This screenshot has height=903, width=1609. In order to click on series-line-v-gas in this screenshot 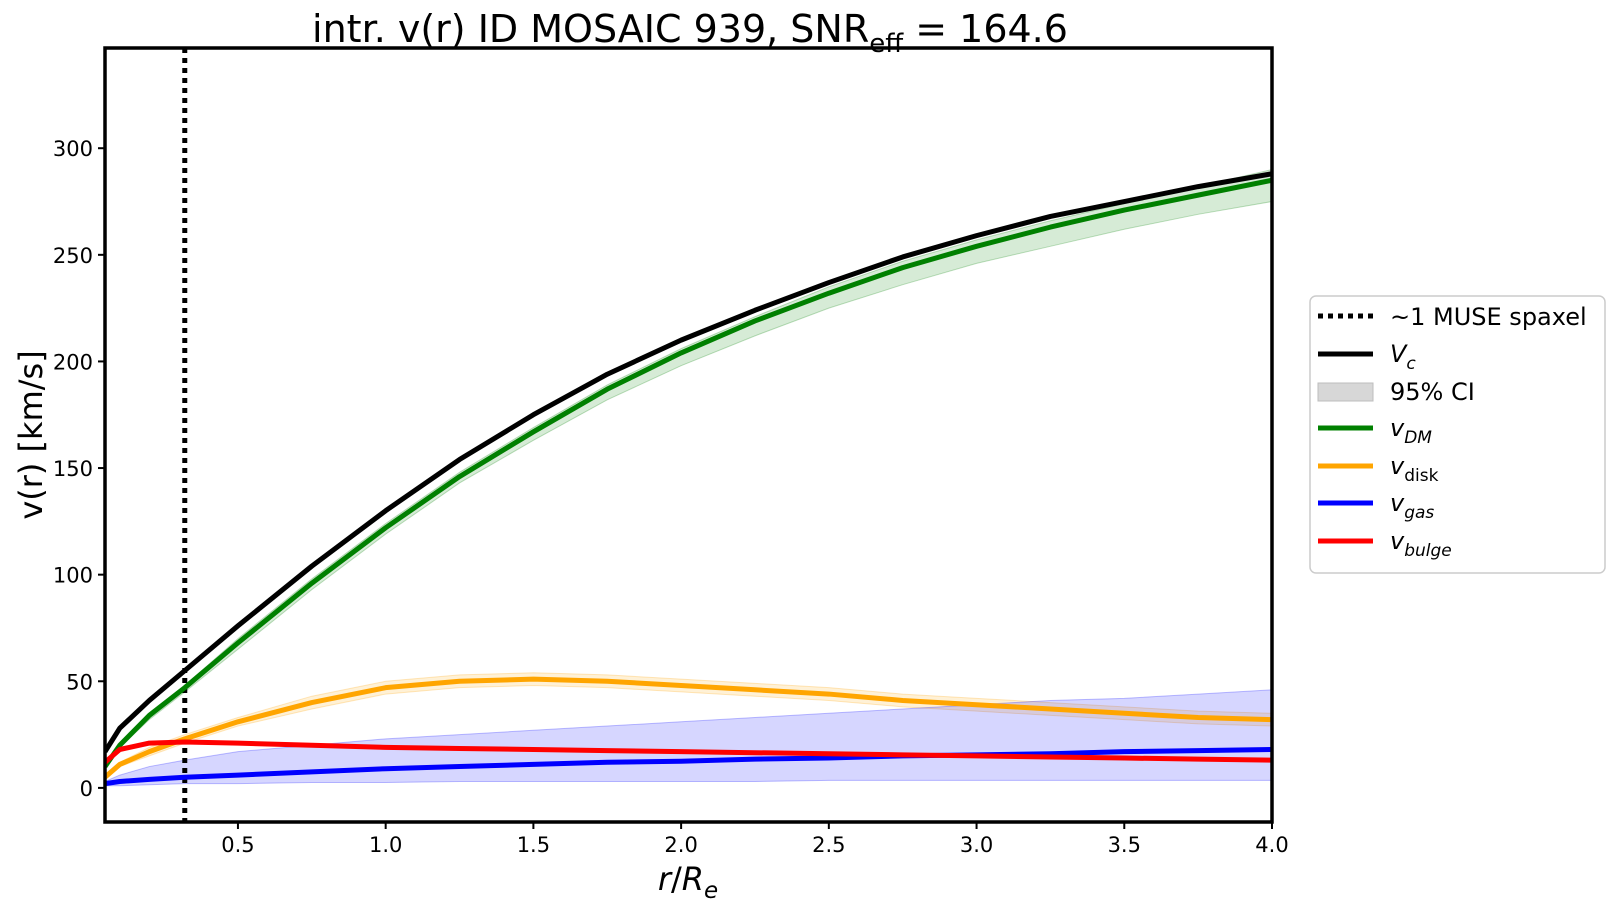, I will do `click(688, 767)`.